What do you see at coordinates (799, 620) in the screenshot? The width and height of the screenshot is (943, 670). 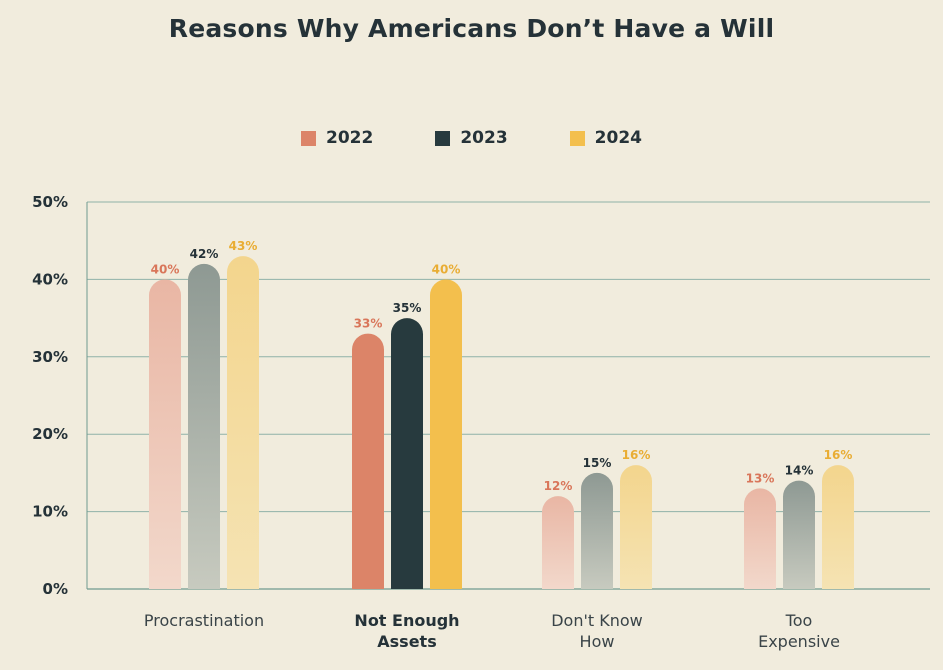 I see `category-label: Too` at bounding box center [799, 620].